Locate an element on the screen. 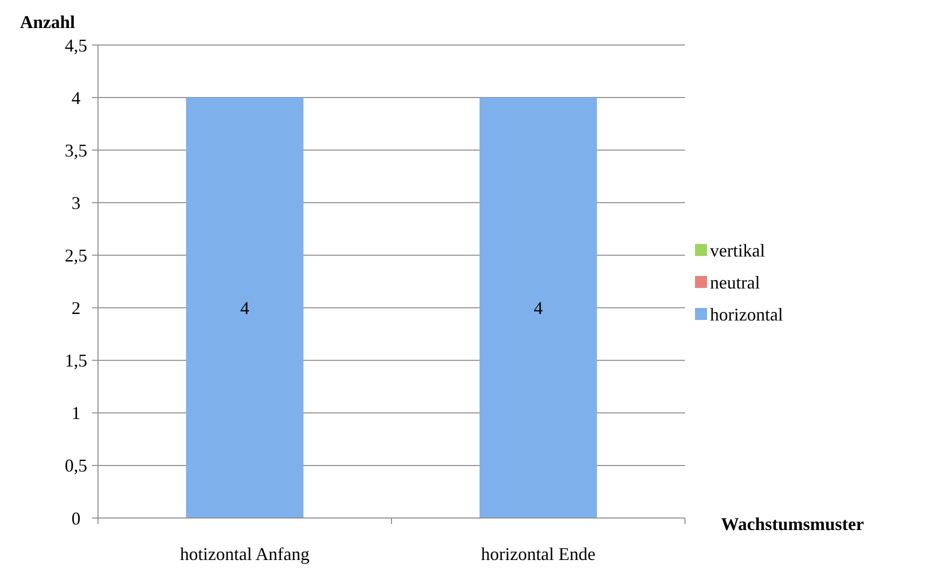  y-tick-label: 2,5 is located at coordinates (76, 256).